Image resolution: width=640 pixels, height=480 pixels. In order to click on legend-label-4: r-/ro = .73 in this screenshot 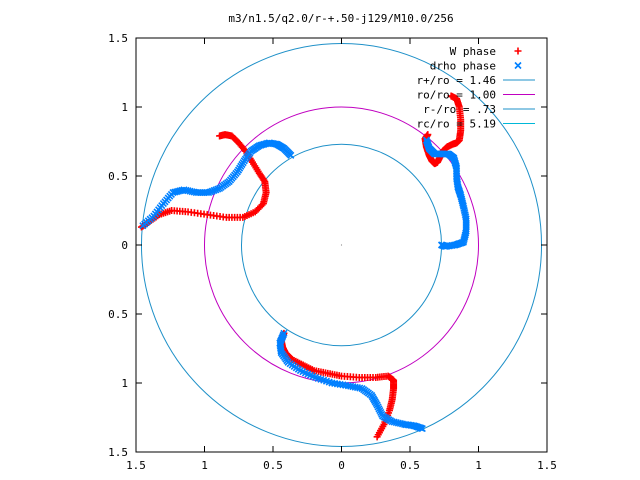, I will do `click(459, 109)`.